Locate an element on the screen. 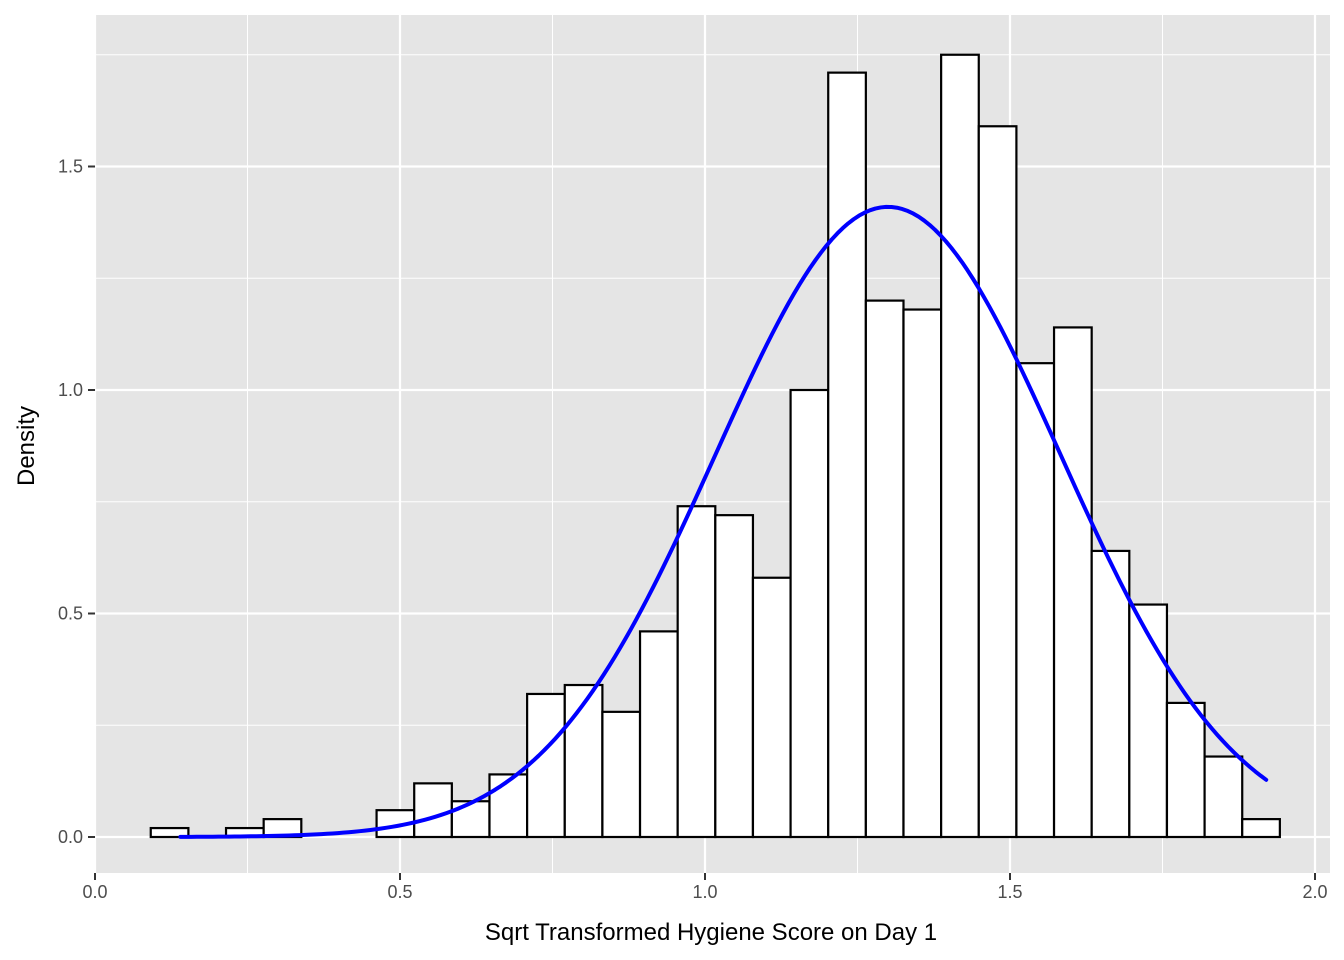  y-axis-tick-labels: 0.0 0.5 1.0 1.5 is located at coordinates (70, 502).